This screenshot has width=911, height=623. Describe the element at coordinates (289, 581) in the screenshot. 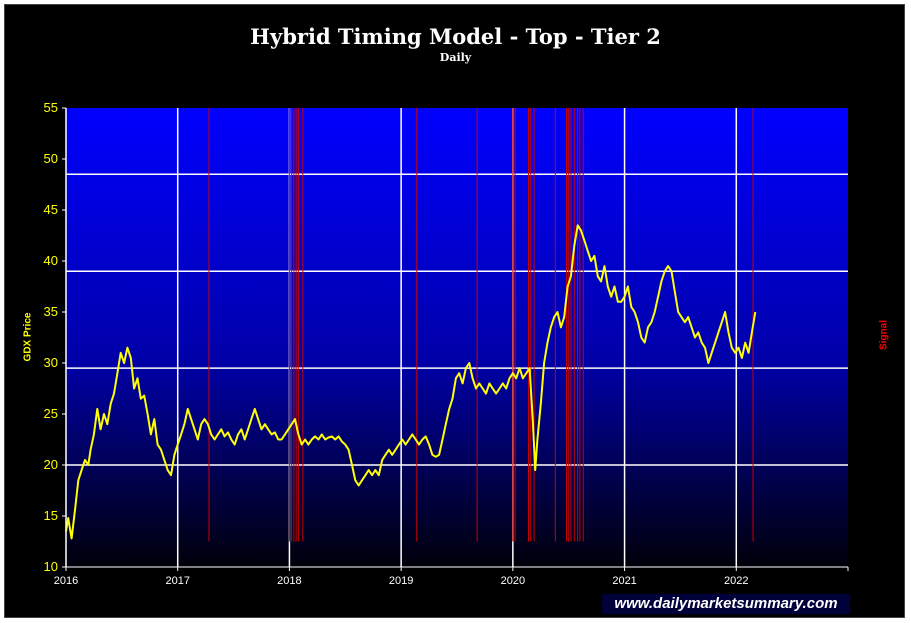

I see `x-tick-label: 2018` at that location.